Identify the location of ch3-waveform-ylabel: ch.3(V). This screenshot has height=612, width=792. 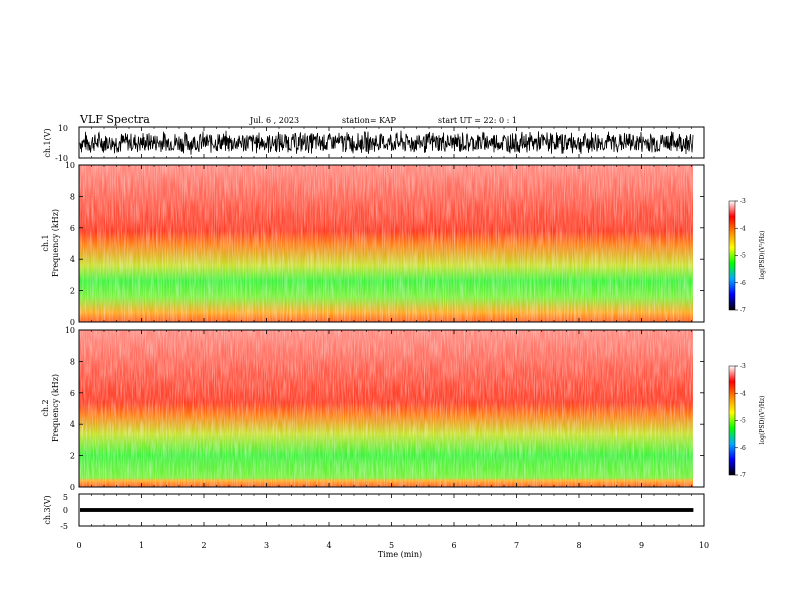
(47, 509).